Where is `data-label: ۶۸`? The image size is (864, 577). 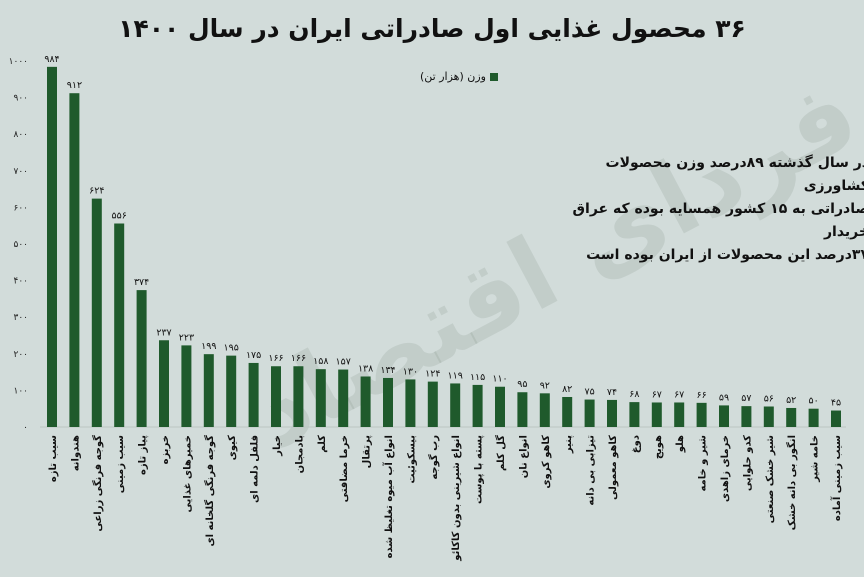
data-label: ۶۸ is located at coordinates (634, 394).